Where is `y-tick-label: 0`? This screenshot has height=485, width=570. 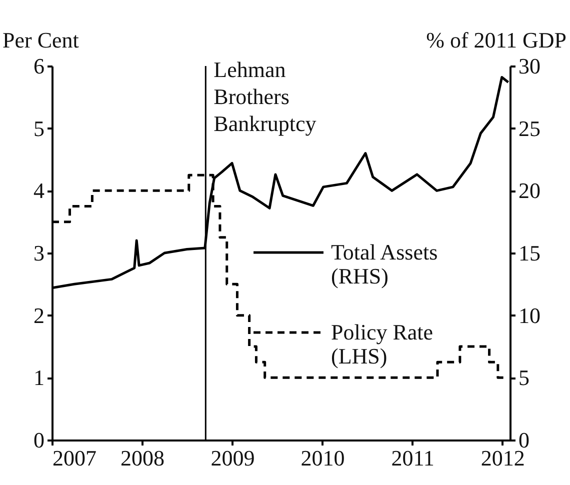 y-tick-label: 0 is located at coordinates (39, 440).